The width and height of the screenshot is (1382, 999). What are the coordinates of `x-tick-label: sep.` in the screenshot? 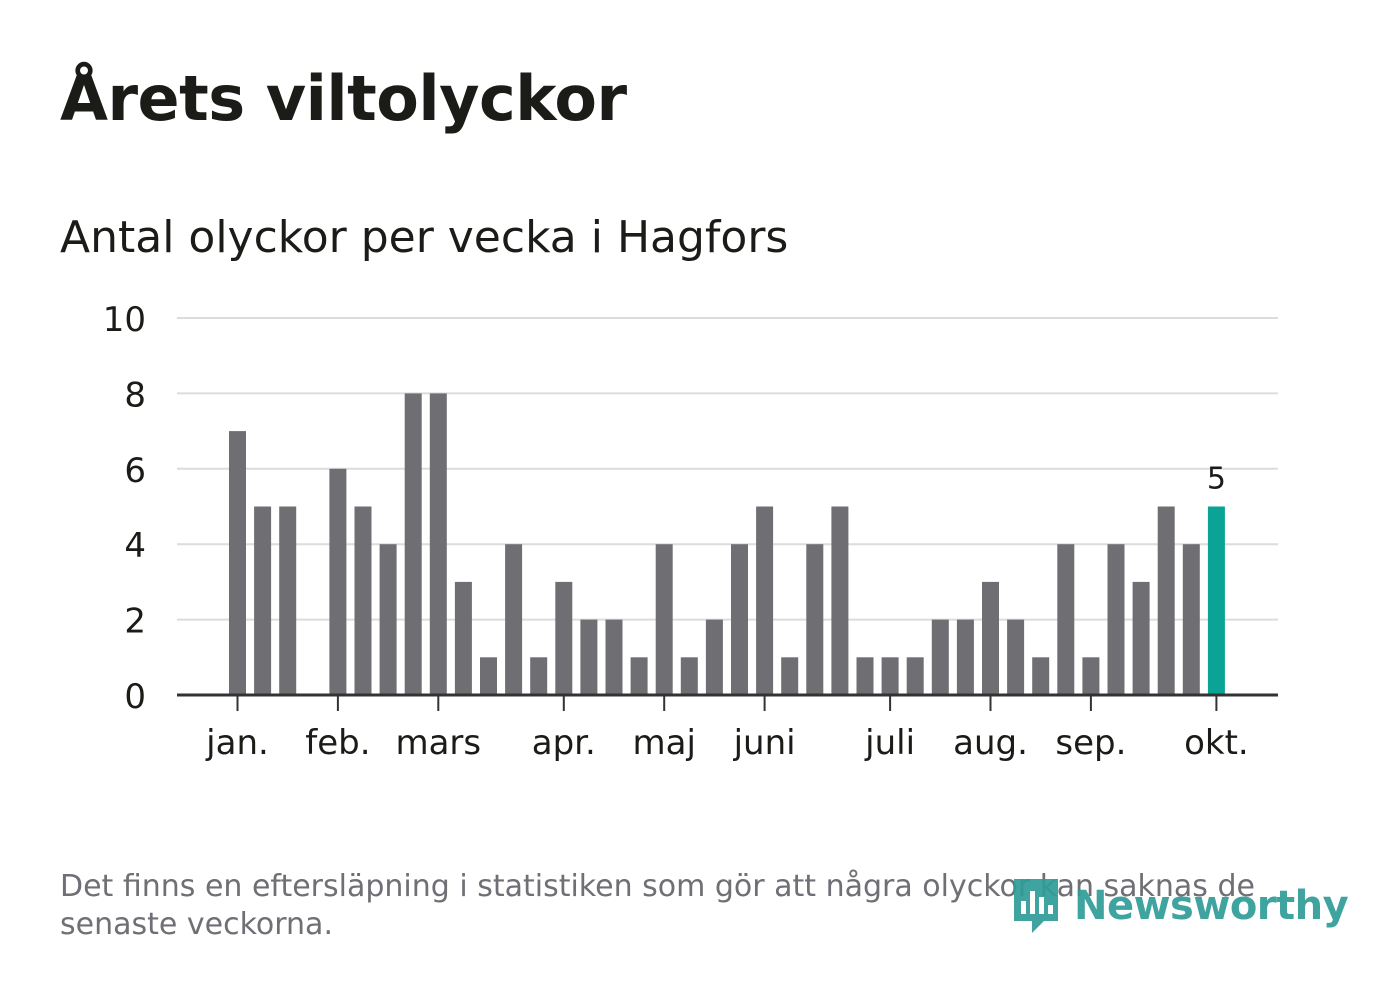 It's located at (1090, 743).